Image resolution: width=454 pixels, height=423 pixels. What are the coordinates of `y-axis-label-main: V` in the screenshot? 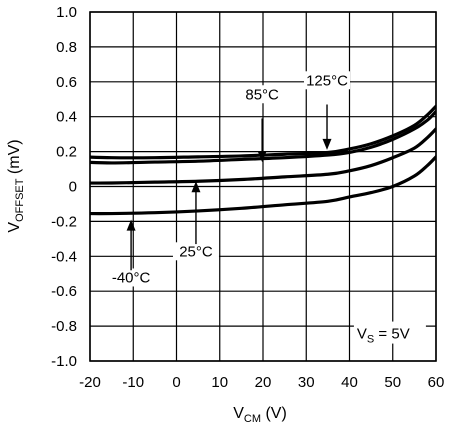 It's located at (14, 227).